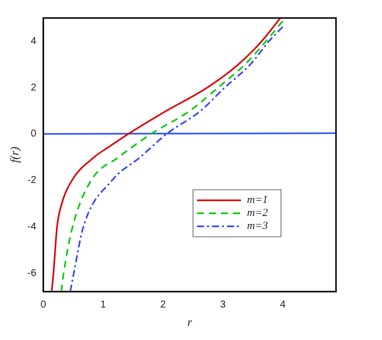  Describe the element at coordinates (103, 304) in the screenshot. I see `x-tick-label: 1` at that location.